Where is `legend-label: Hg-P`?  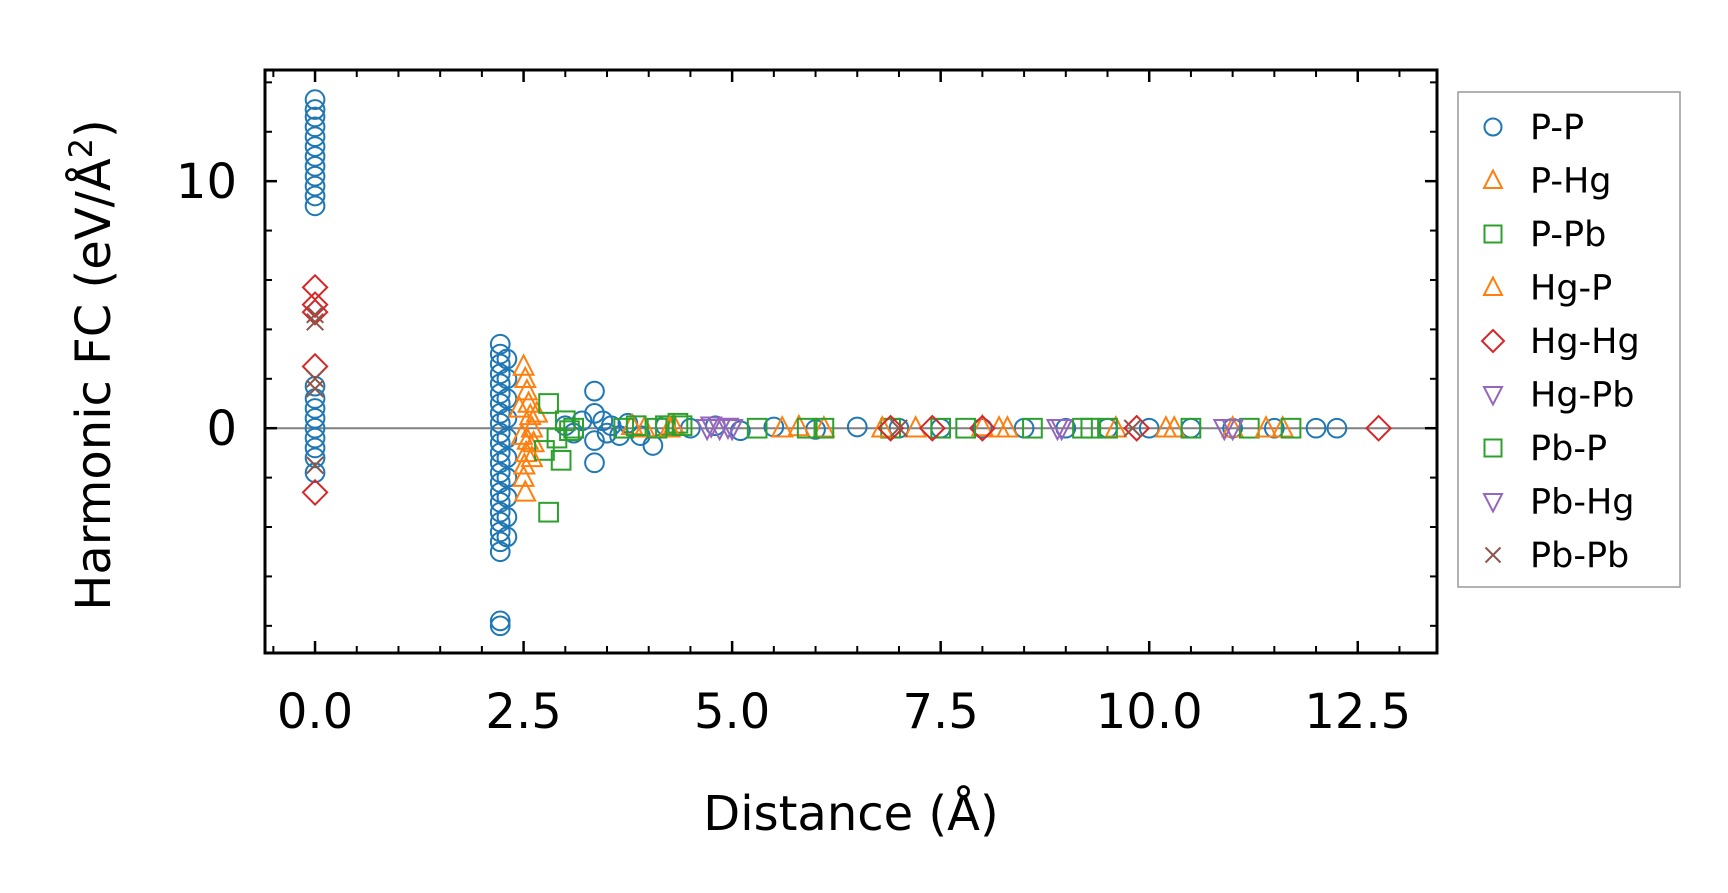
legend-label: Hg-P is located at coordinates (1571, 289).